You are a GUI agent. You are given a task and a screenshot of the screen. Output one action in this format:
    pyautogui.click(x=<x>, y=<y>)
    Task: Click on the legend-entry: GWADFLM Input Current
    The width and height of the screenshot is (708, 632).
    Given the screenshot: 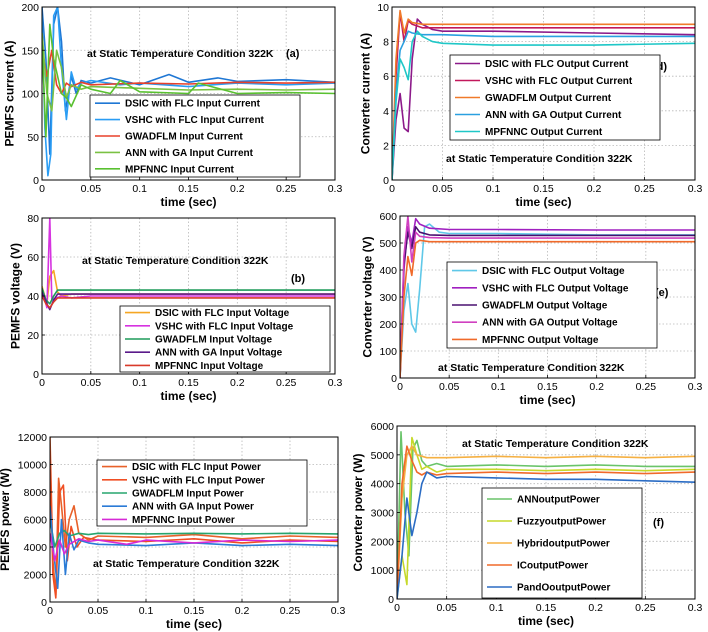 What is the action you would take?
    pyautogui.click(x=184, y=137)
    